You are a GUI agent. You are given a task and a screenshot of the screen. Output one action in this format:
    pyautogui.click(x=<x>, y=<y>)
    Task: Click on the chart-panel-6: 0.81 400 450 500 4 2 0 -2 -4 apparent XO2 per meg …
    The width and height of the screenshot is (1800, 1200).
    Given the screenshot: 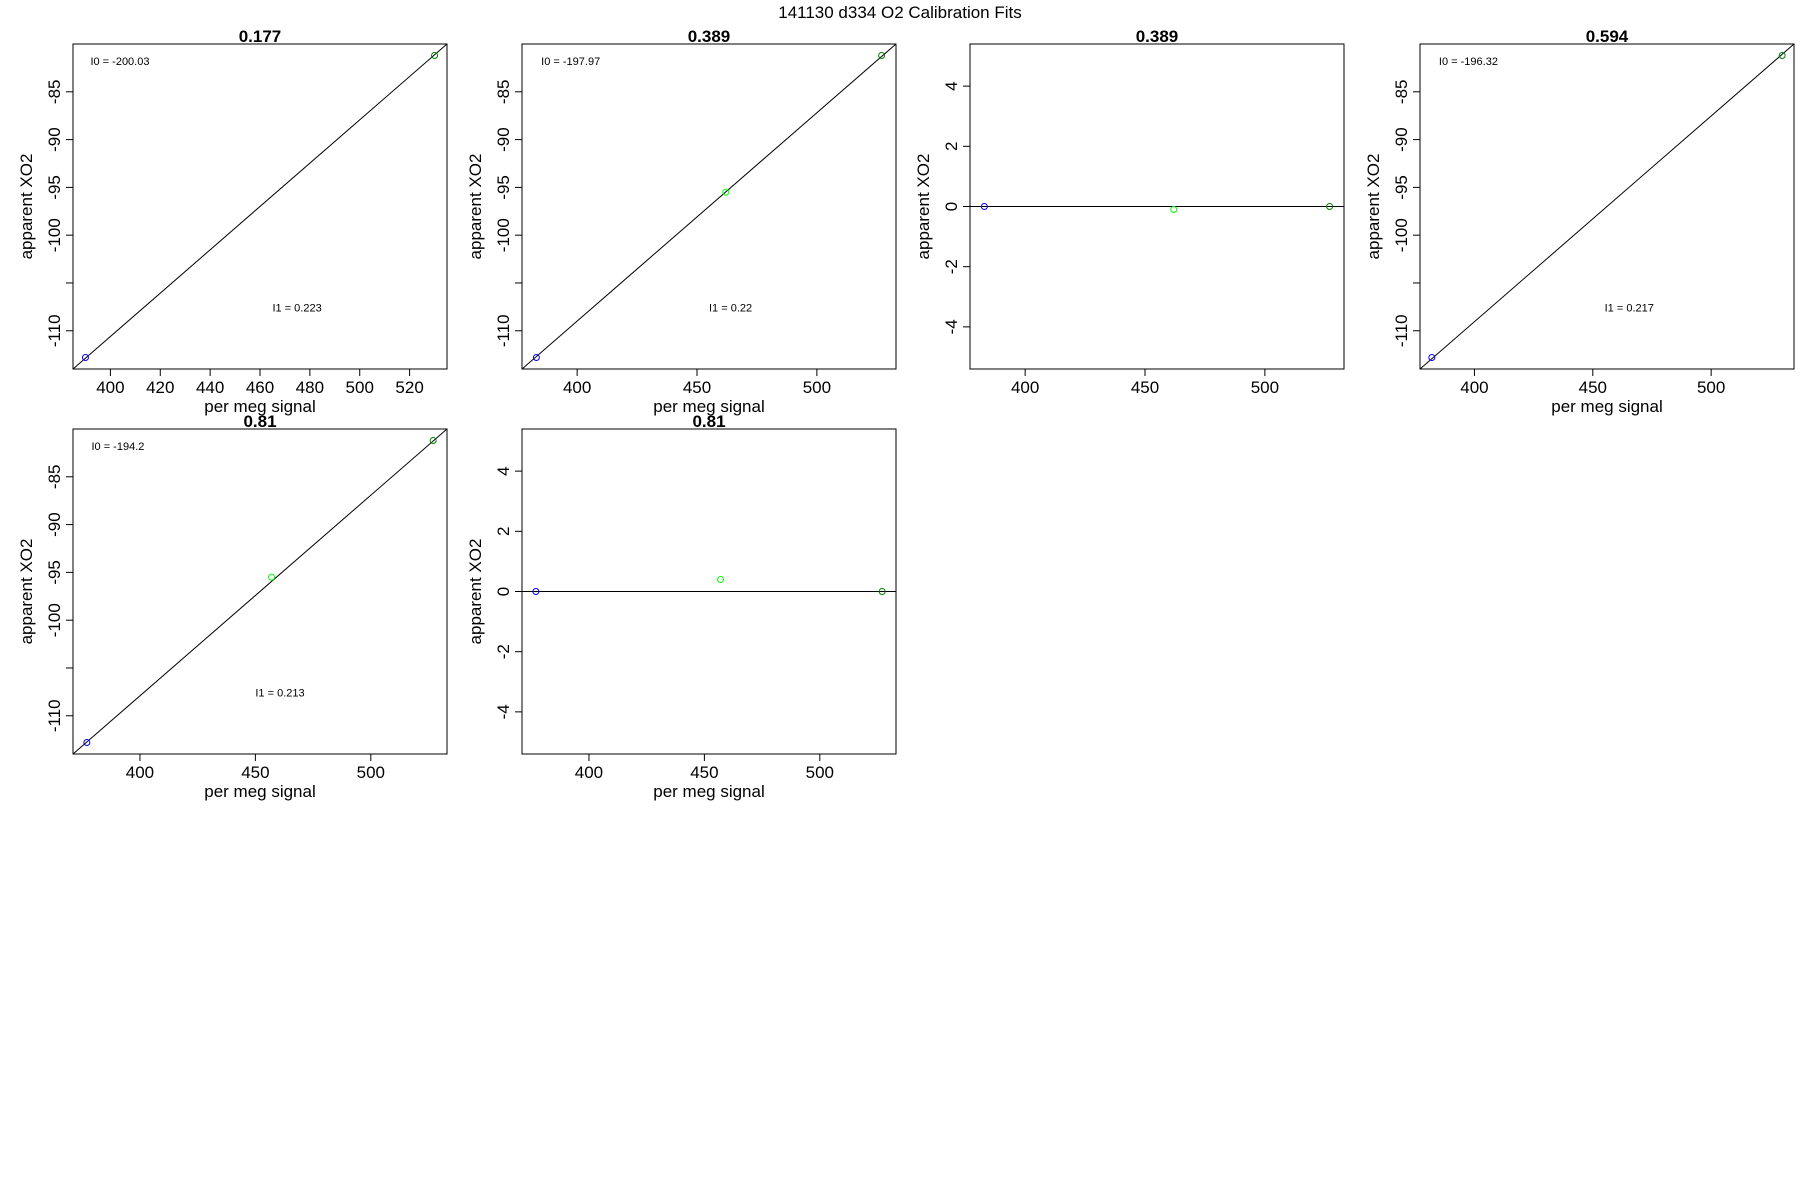 What is the action you would take?
    pyautogui.click(x=681, y=606)
    